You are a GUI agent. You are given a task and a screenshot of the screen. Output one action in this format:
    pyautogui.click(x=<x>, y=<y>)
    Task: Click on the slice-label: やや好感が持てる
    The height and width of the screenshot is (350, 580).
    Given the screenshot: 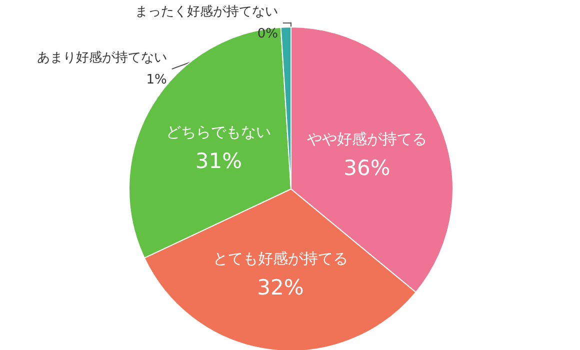 What is the action you would take?
    pyautogui.click(x=367, y=139)
    